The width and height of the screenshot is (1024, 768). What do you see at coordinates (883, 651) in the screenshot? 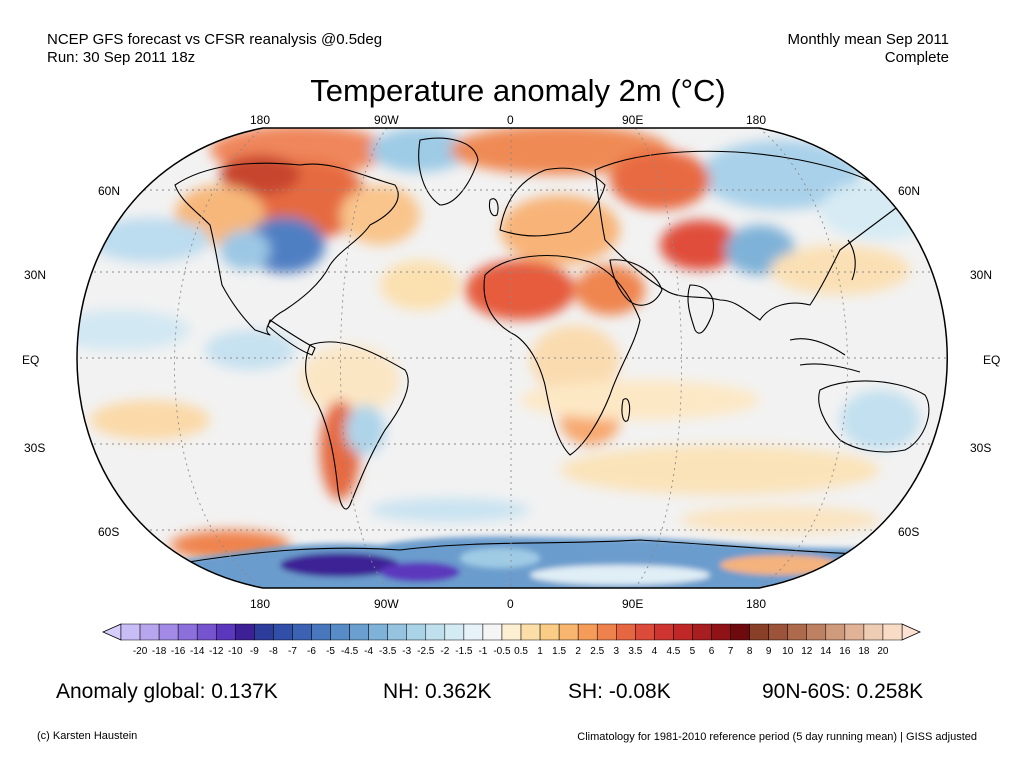
I see `colorbar-tick-label: 20` at bounding box center [883, 651].